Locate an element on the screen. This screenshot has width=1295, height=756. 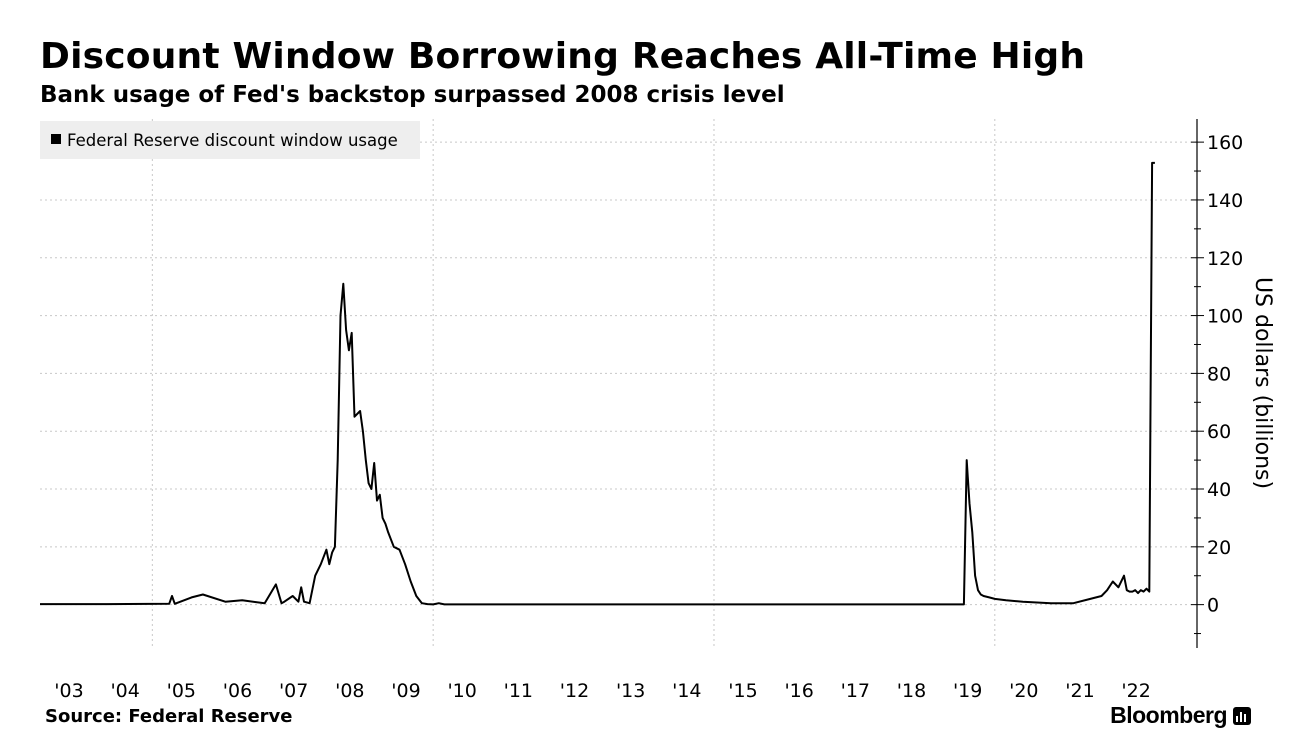
brand-logo: Bloomberg is located at coordinates (1180, 715).